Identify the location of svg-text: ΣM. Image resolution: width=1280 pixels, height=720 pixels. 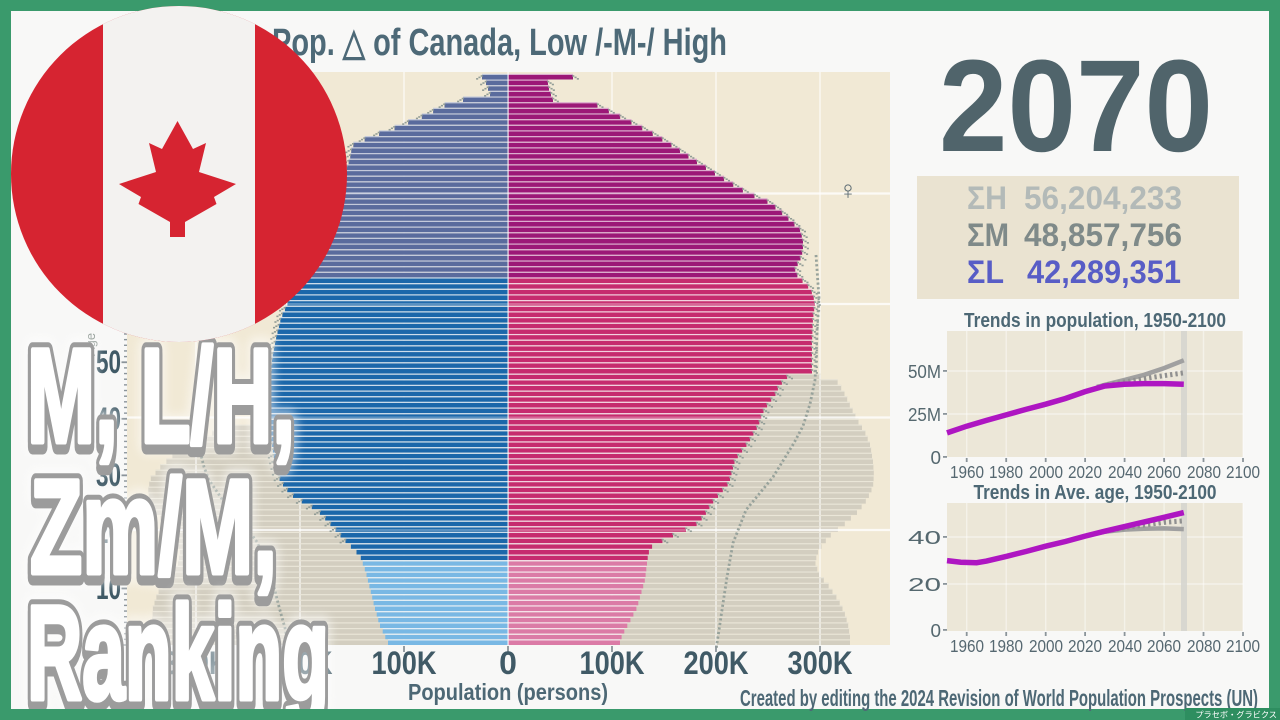
(988, 235).